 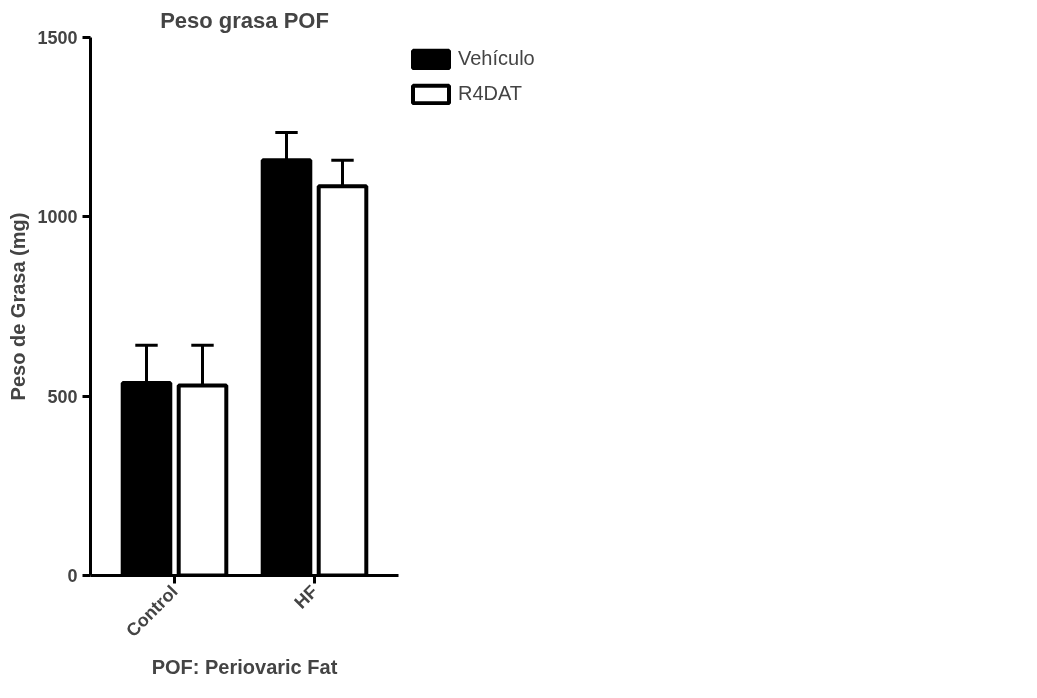 I want to click on chart-title: Peso grasa POF, so click(x=244, y=20).